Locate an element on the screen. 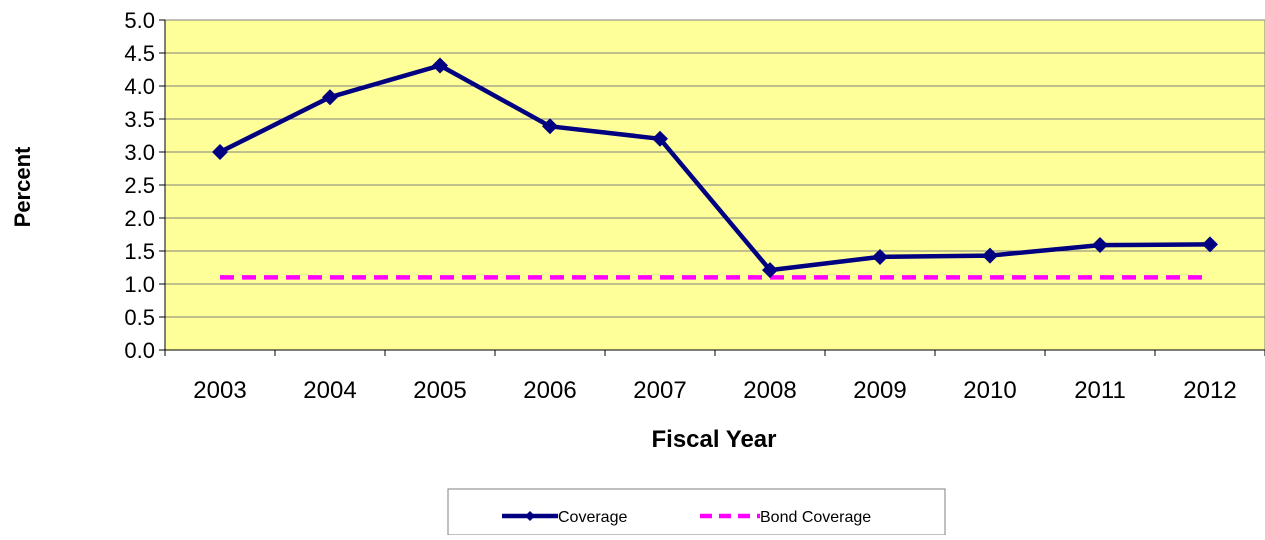 This screenshot has height=540, width=1265. xtick-label: 2009 is located at coordinates (879, 390).